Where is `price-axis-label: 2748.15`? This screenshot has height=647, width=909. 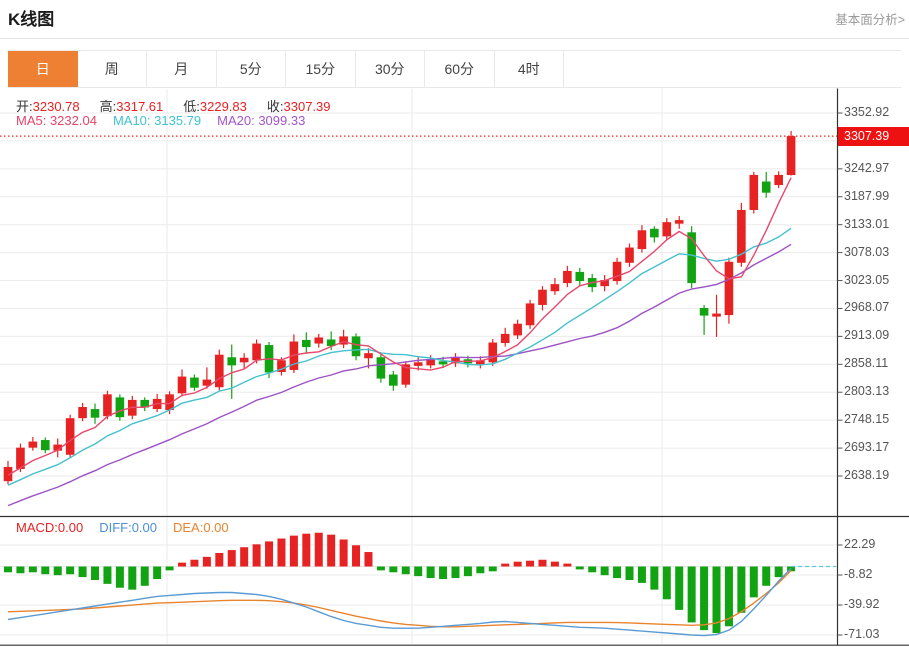 price-axis-label: 2748.15 is located at coordinates (867, 419).